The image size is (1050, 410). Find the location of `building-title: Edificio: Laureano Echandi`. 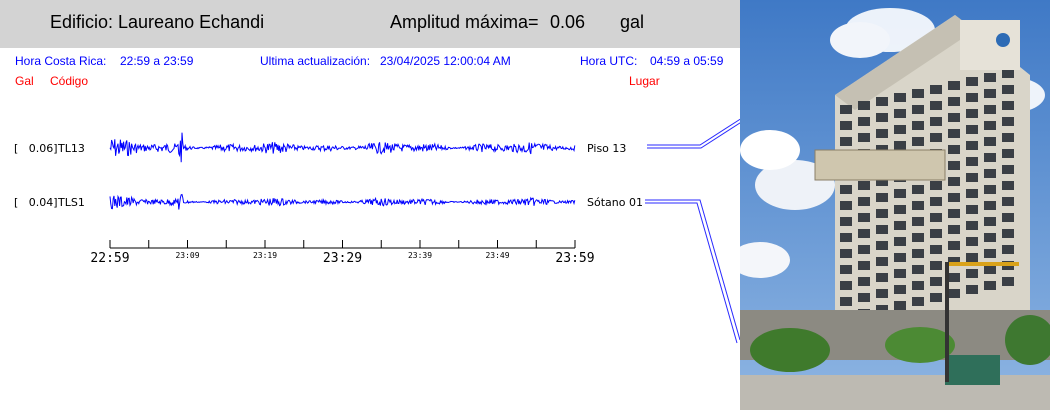

building-title: Edificio: Laureano Echandi is located at coordinates (157, 22).